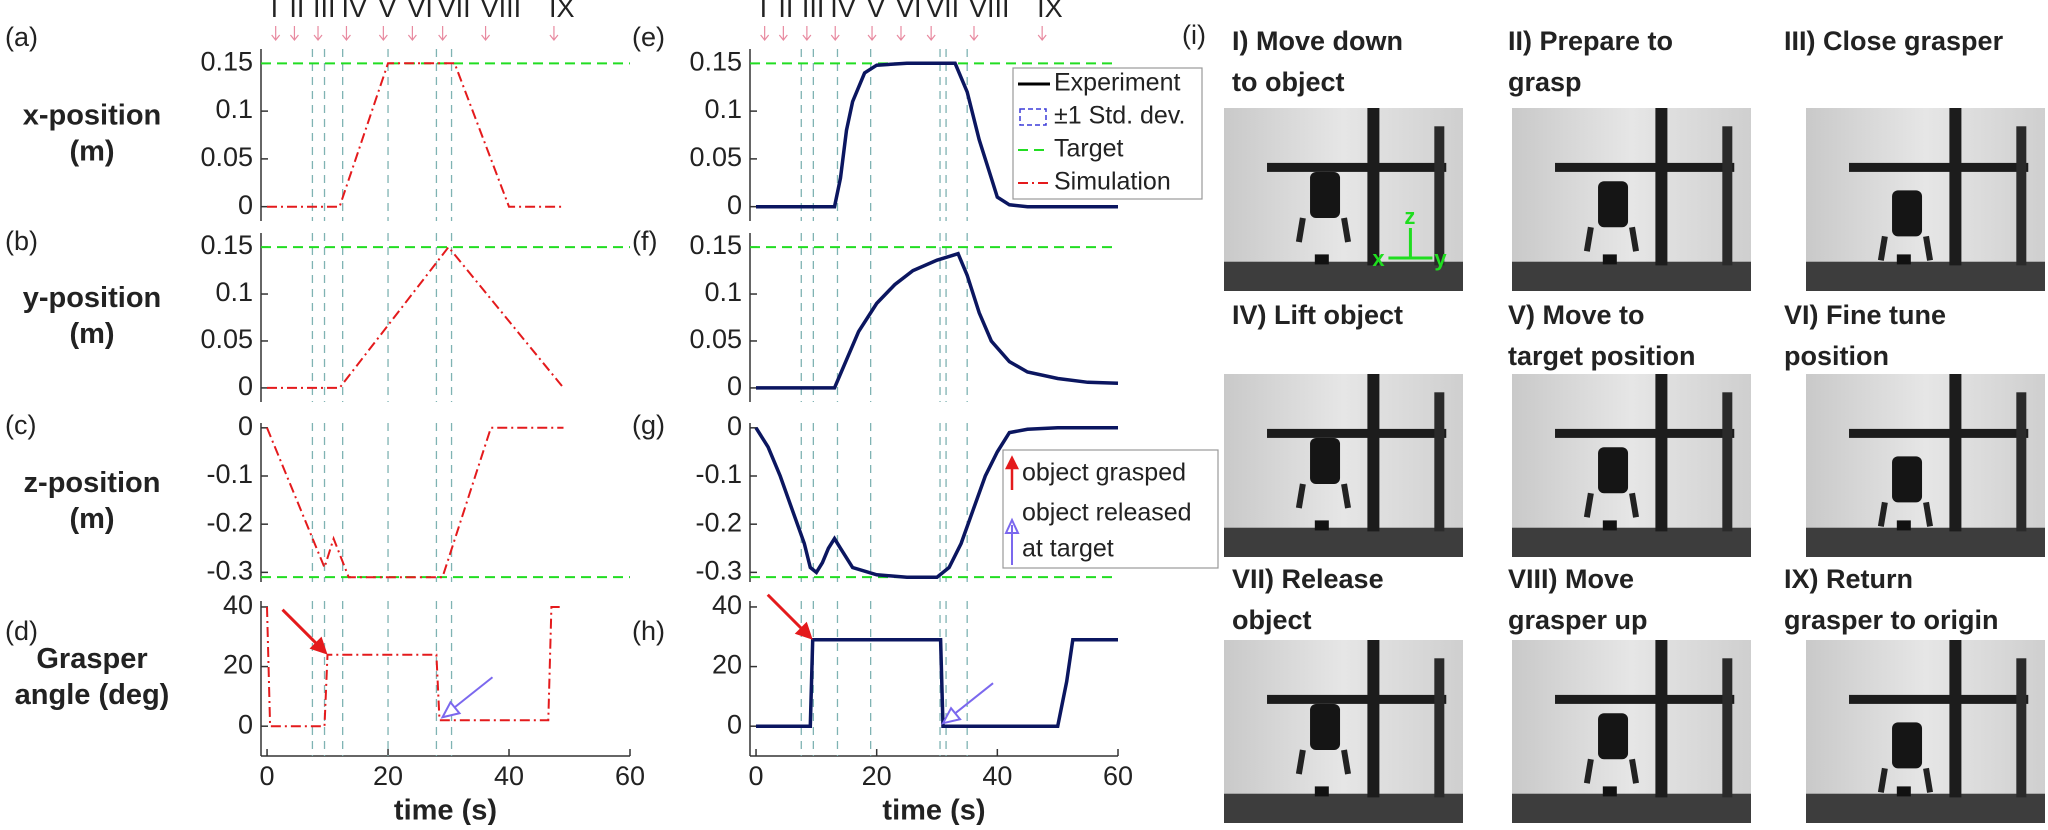  I want to click on phase-label: IX, so click(1050, 11).